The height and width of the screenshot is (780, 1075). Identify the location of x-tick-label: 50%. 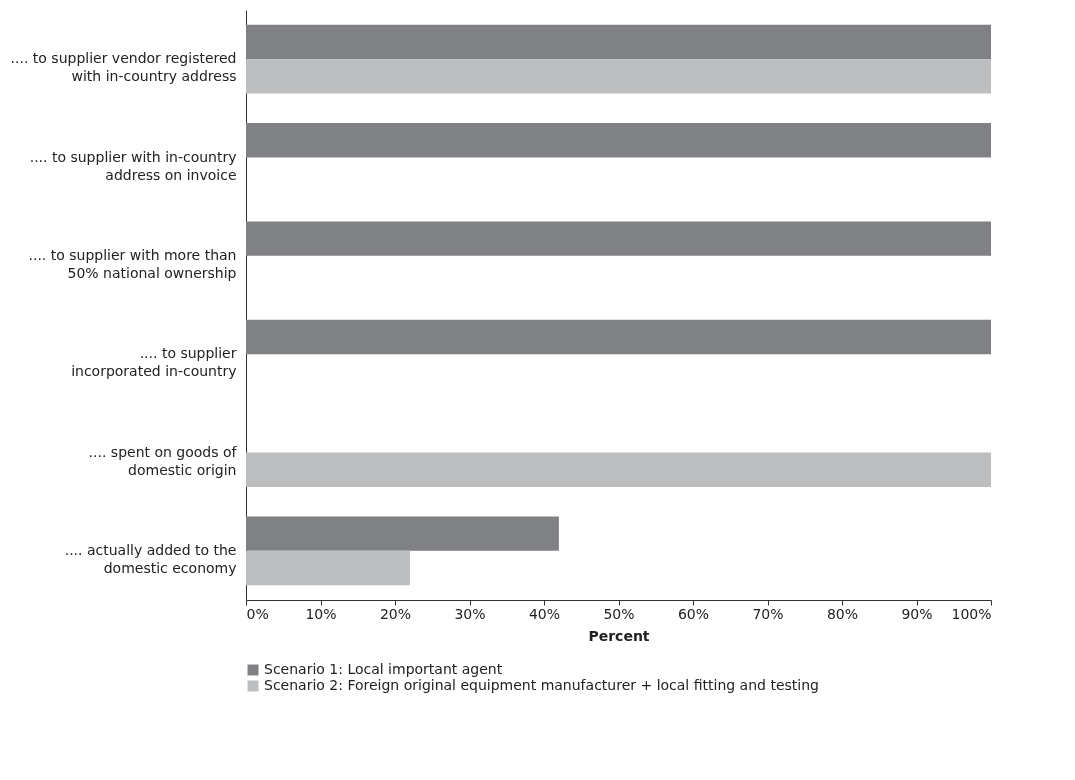
(619, 613).